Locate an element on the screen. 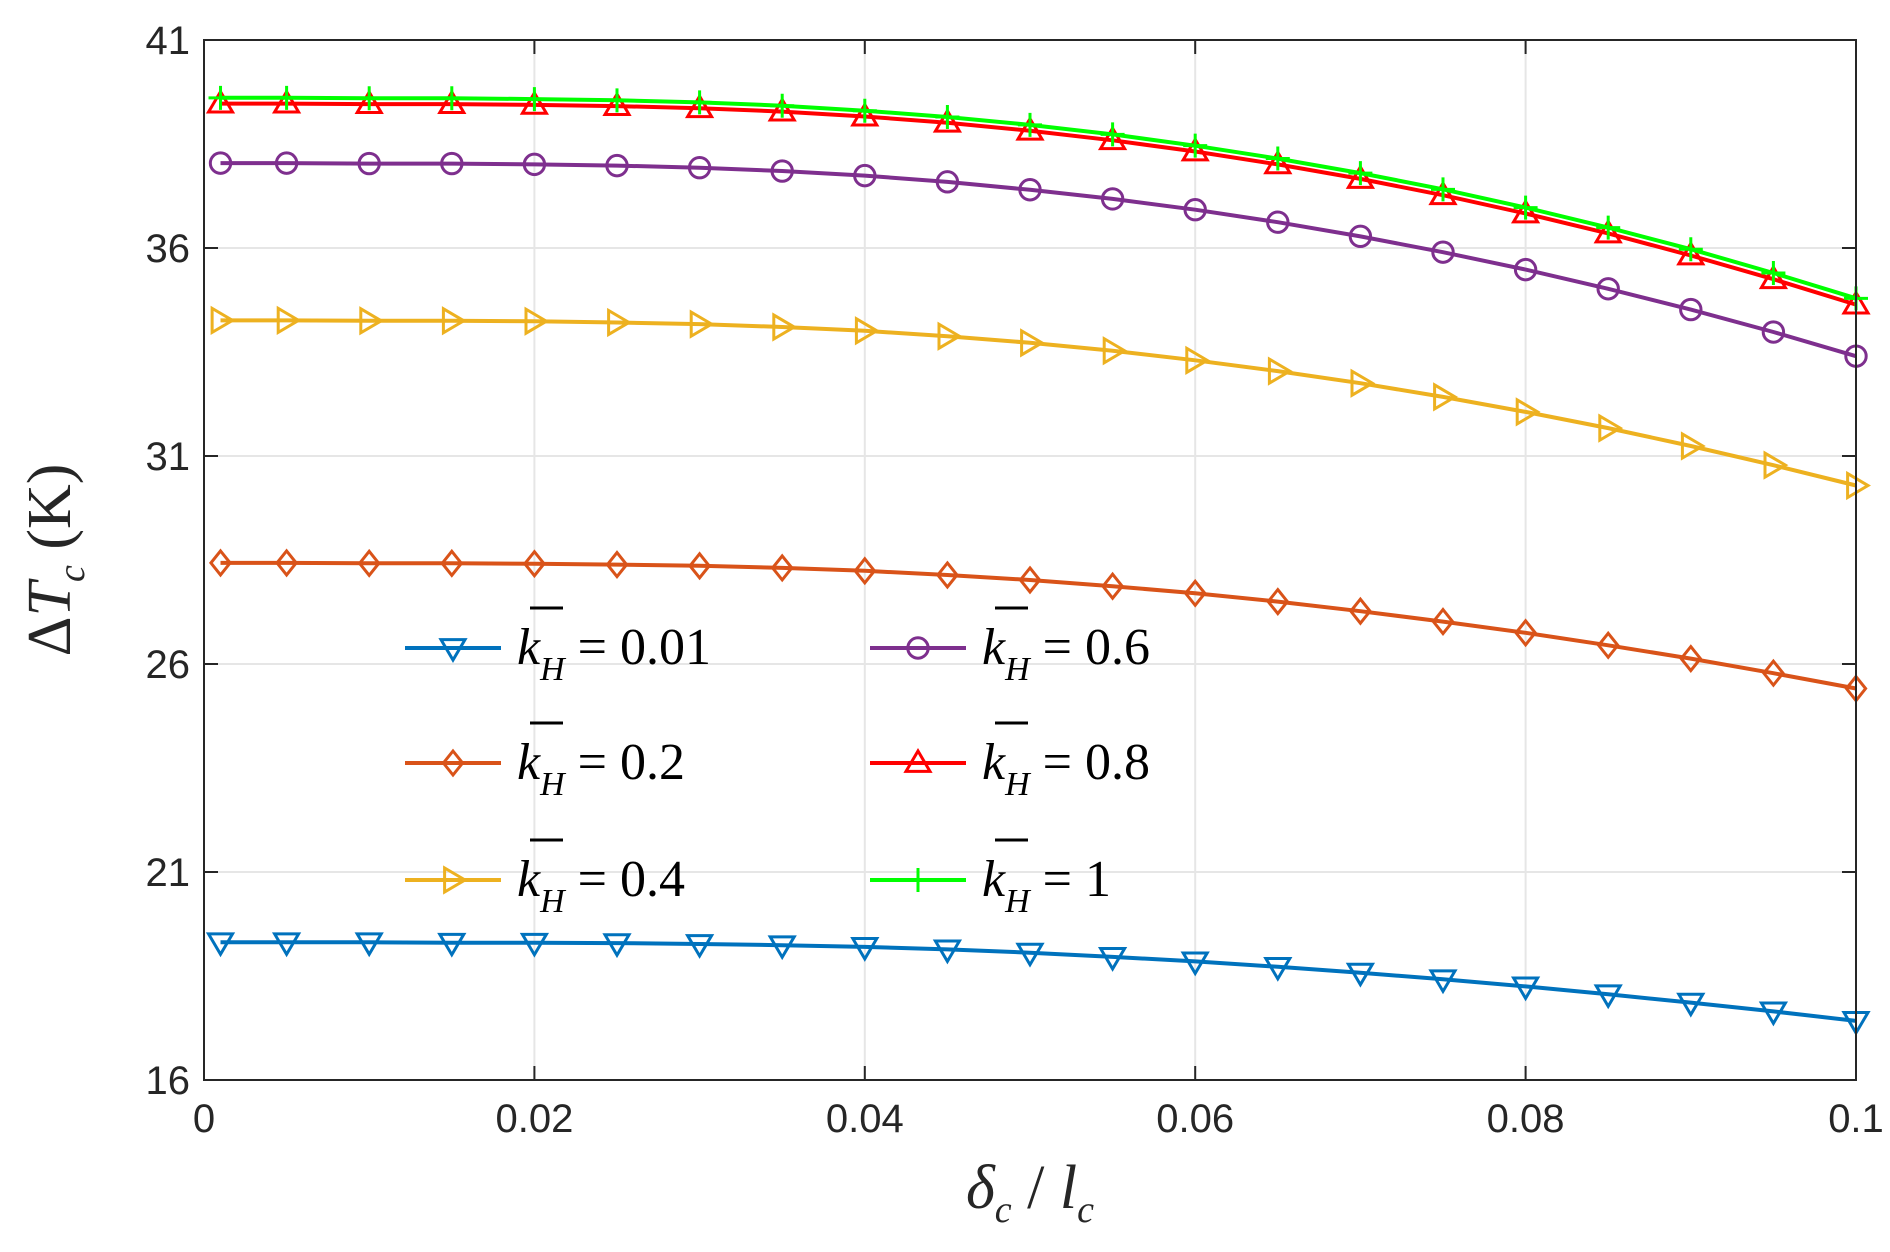  legend-label: kH = 0.8 is located at coordinates (1066, 768).